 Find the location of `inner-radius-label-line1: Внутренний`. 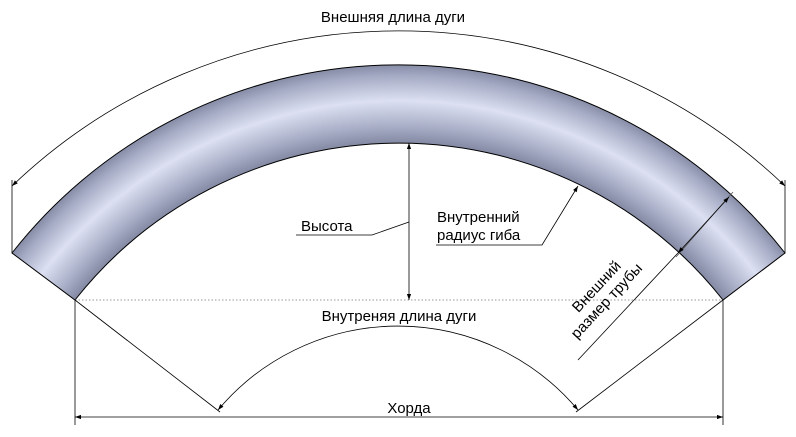

inner-radius-label-line1: Внутренний is located at coordinates (478, 217).